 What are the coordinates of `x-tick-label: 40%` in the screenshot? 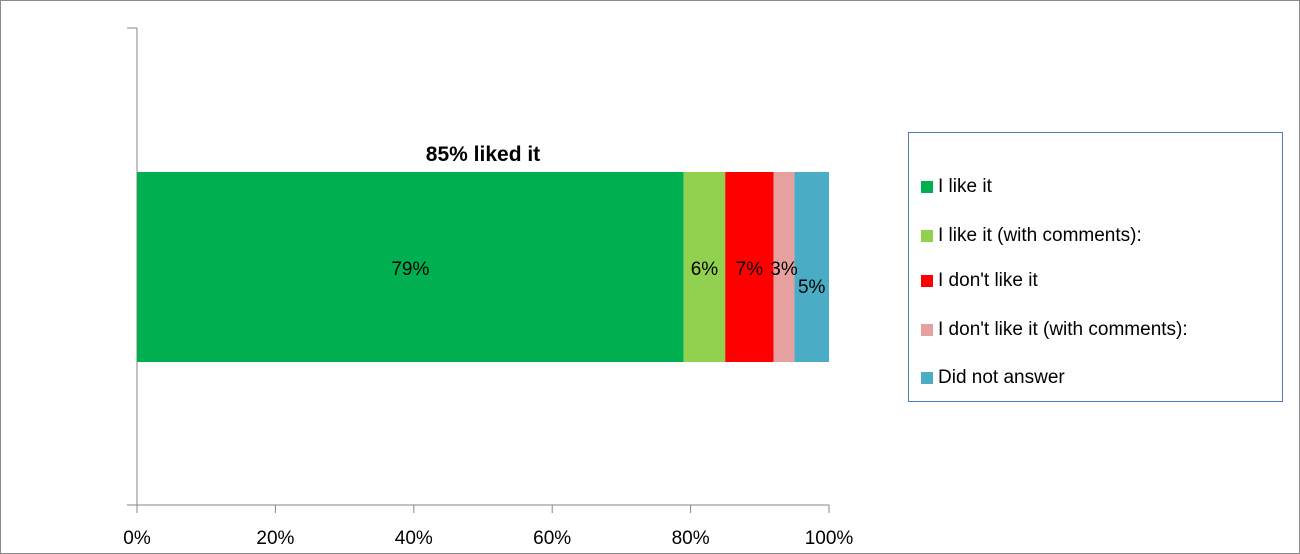 It's located at (414, 538).